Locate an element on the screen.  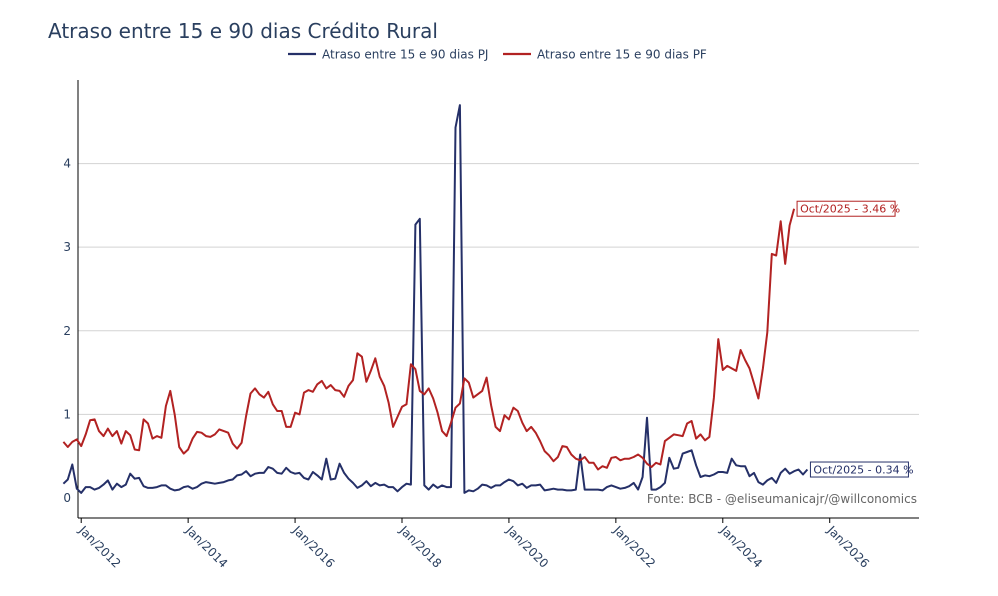
end-labels: Oct/2025 - 0.34 % Oct/2025 - 3.46 % is located at coordinates (855, 339).